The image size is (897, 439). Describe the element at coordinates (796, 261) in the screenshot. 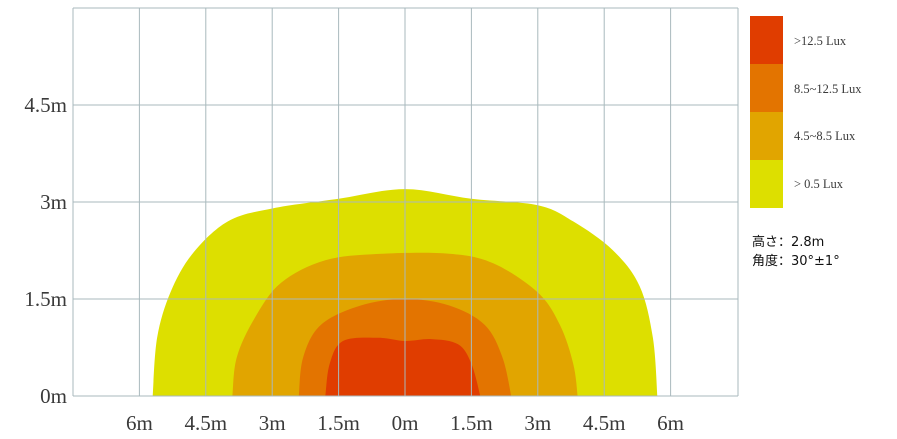

I see `angle-note: 角度：30°±1°` at that location.